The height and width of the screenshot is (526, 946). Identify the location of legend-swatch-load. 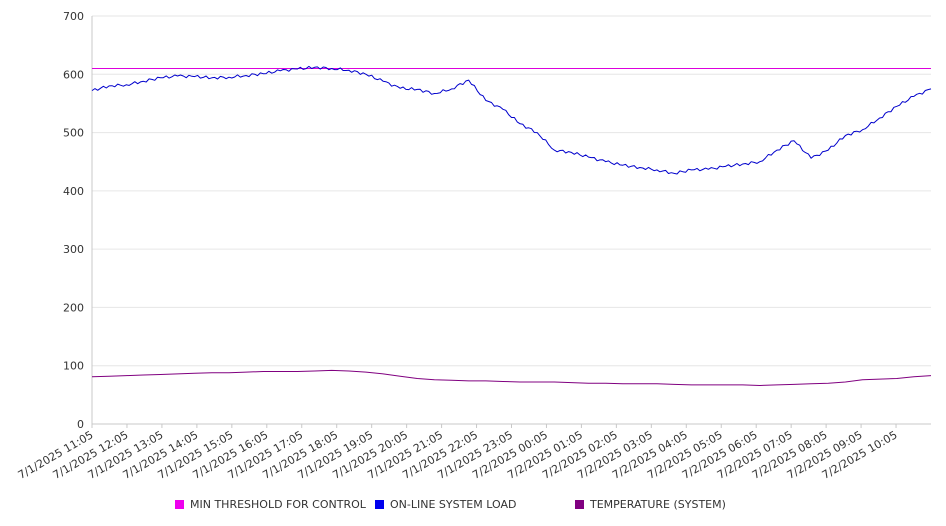
(379, 504).